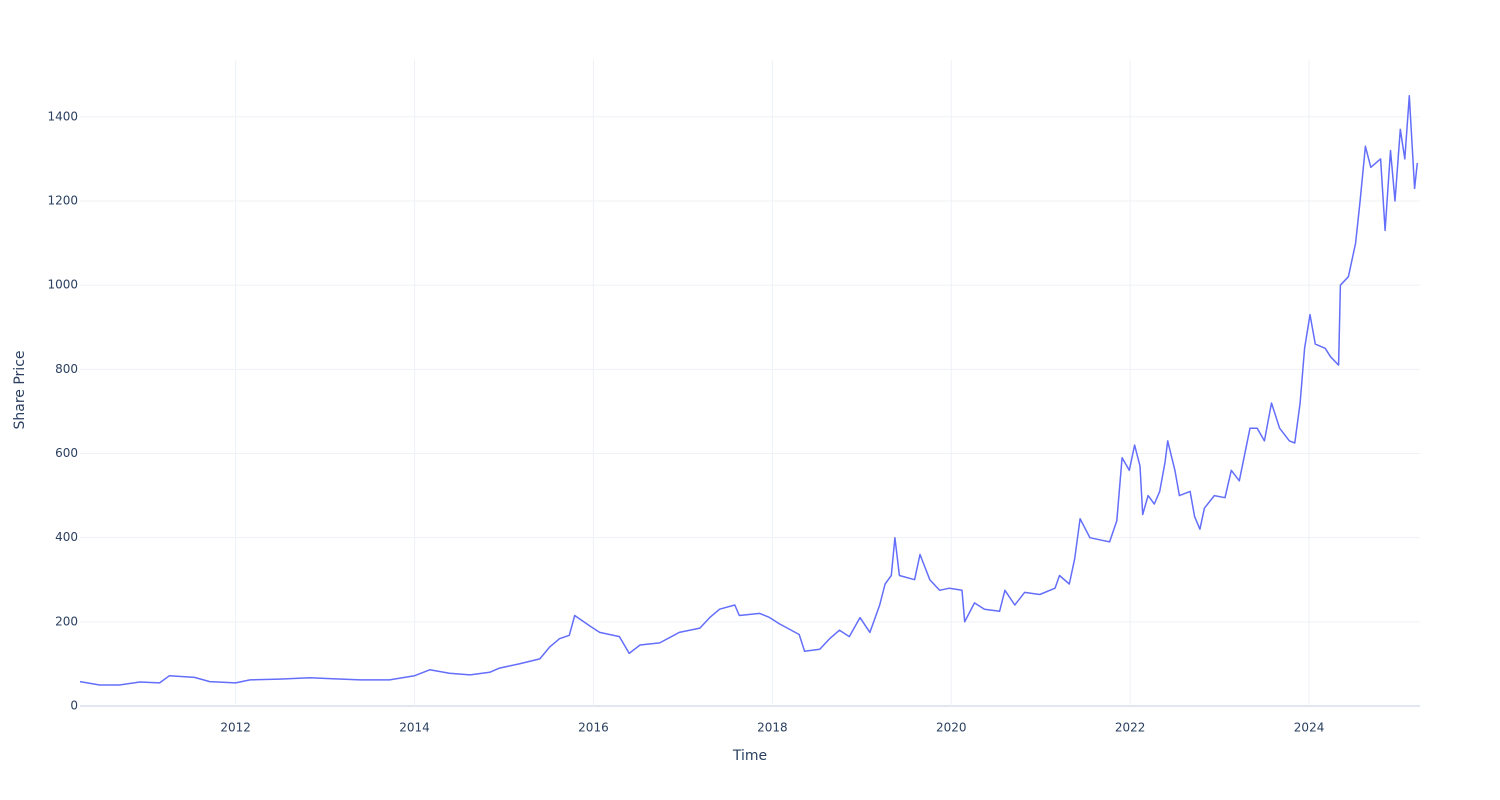 This screenshot has height=800, width=1500. Describe the element at coordinates (62, 200) in the screenshot. I see `y-tick-label: 1200` at that location.